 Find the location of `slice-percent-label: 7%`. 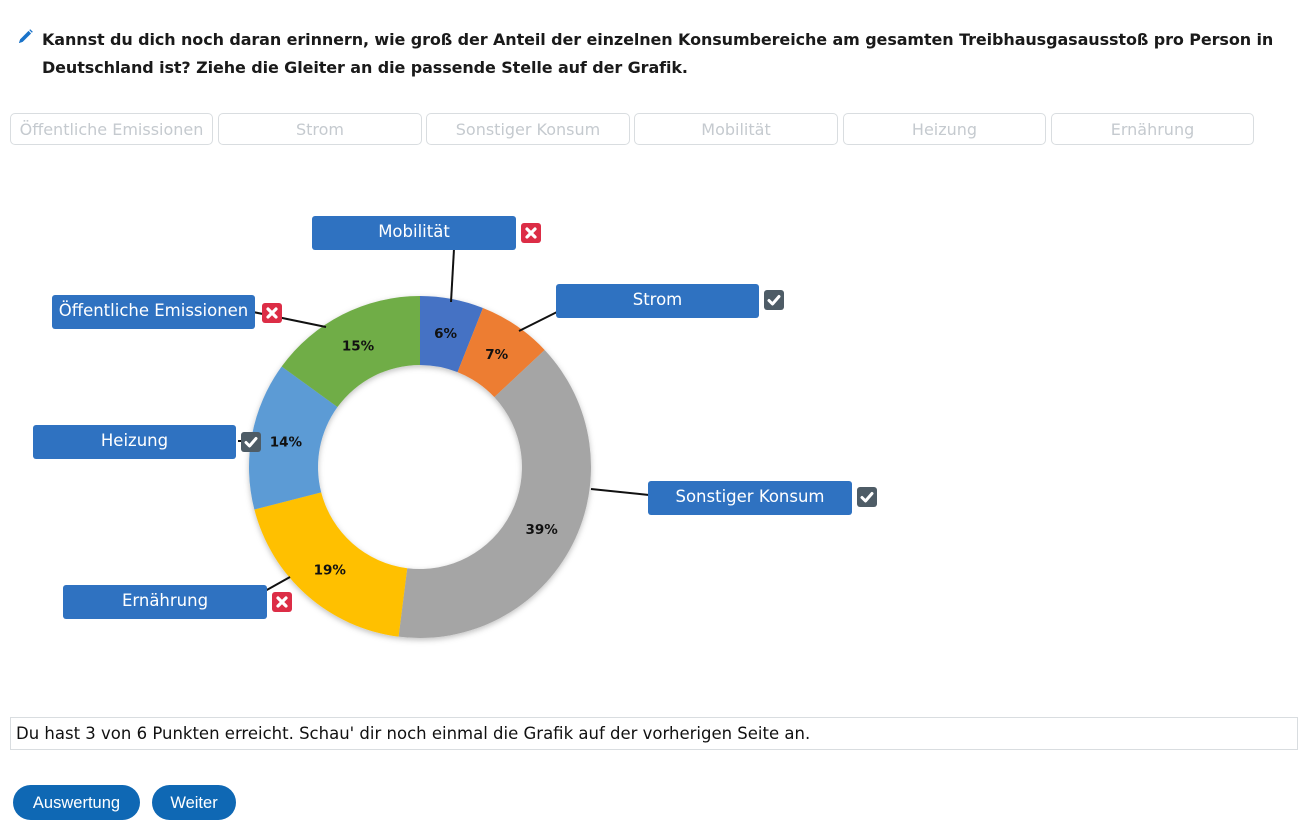

slice-percent-label: 7% is located at coordinates (496, 355).